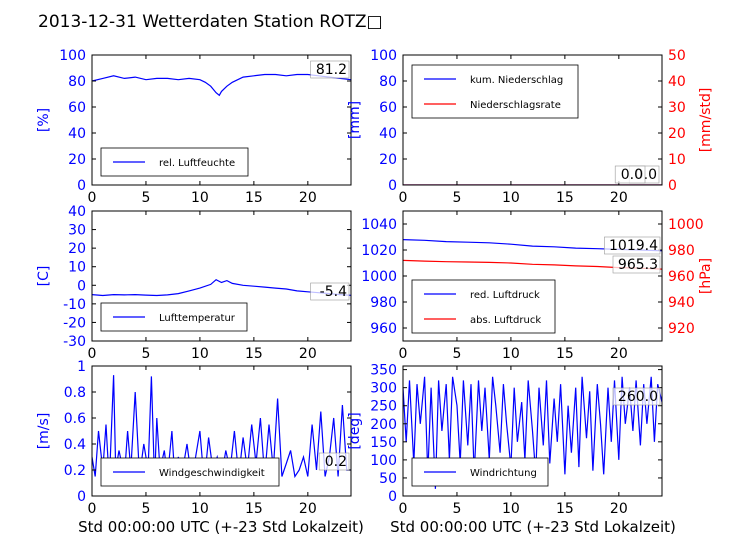 This screenshot has height=552, width=736. I want to click on wind-speed-y-tick-label: 0.4, so click(75, 445).